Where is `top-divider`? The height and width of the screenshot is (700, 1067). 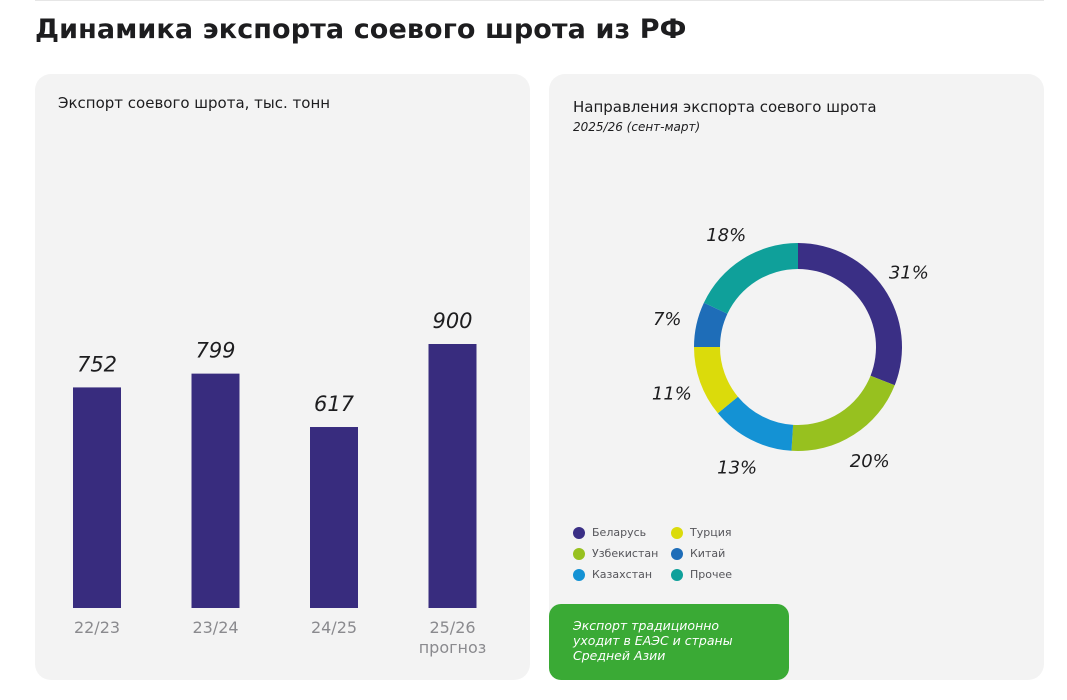 top-divider is located at coordinates (539, 0).